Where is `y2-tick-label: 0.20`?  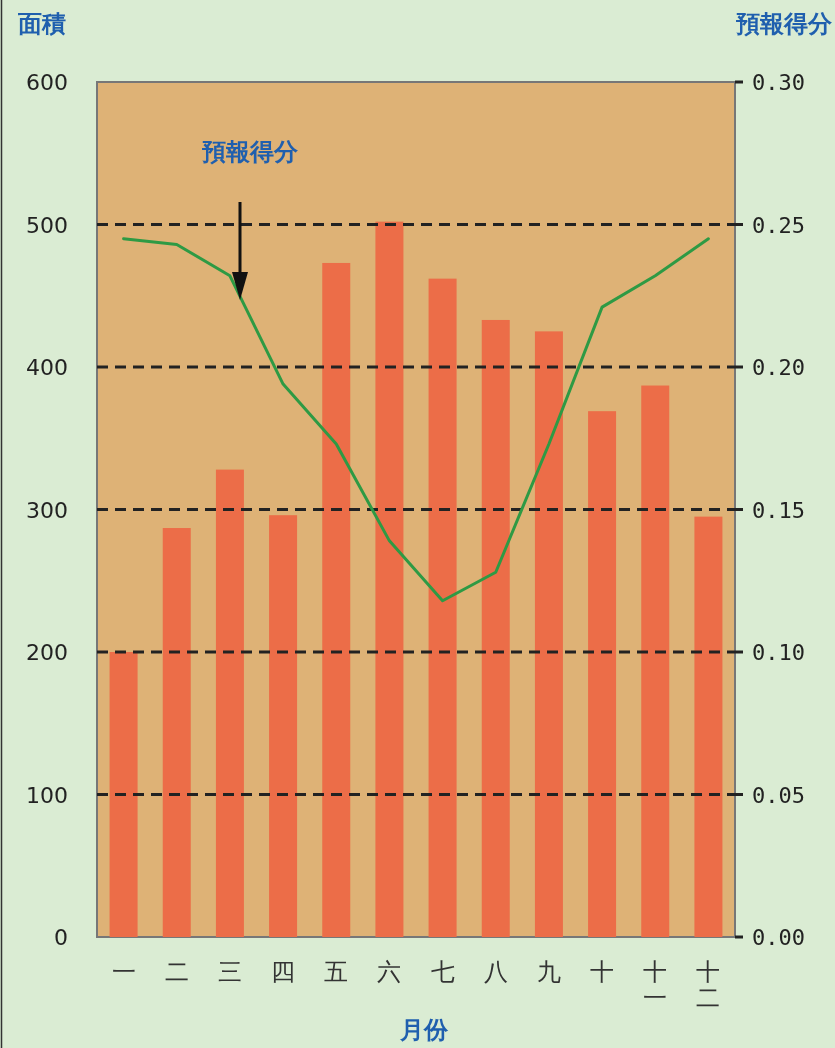 y2-tick-label: 0.20 is located at coordinates (778, 367).